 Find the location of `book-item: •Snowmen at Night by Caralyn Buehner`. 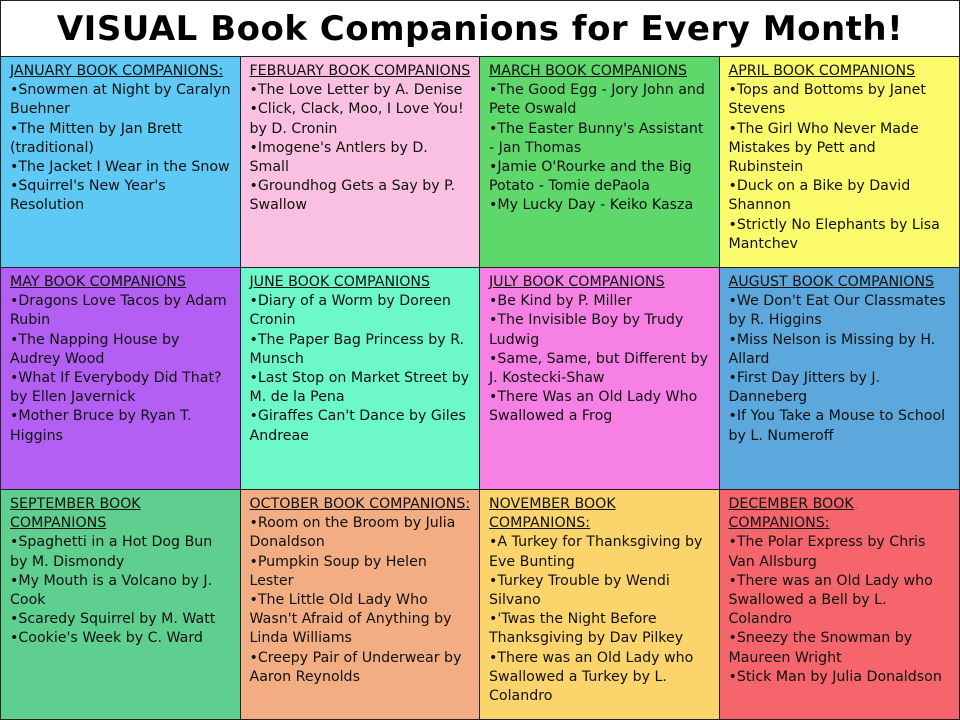

book-item: •Snowmen at Night by Caralyn Buehner is located at coordinates (120, 100).